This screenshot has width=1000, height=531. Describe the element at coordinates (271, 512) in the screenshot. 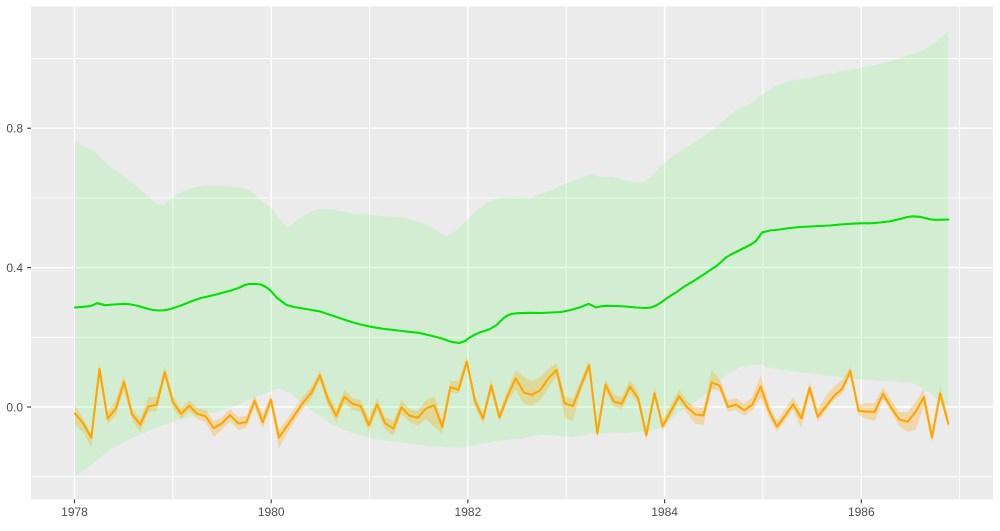

I see `svg-text: 1980` at that location.